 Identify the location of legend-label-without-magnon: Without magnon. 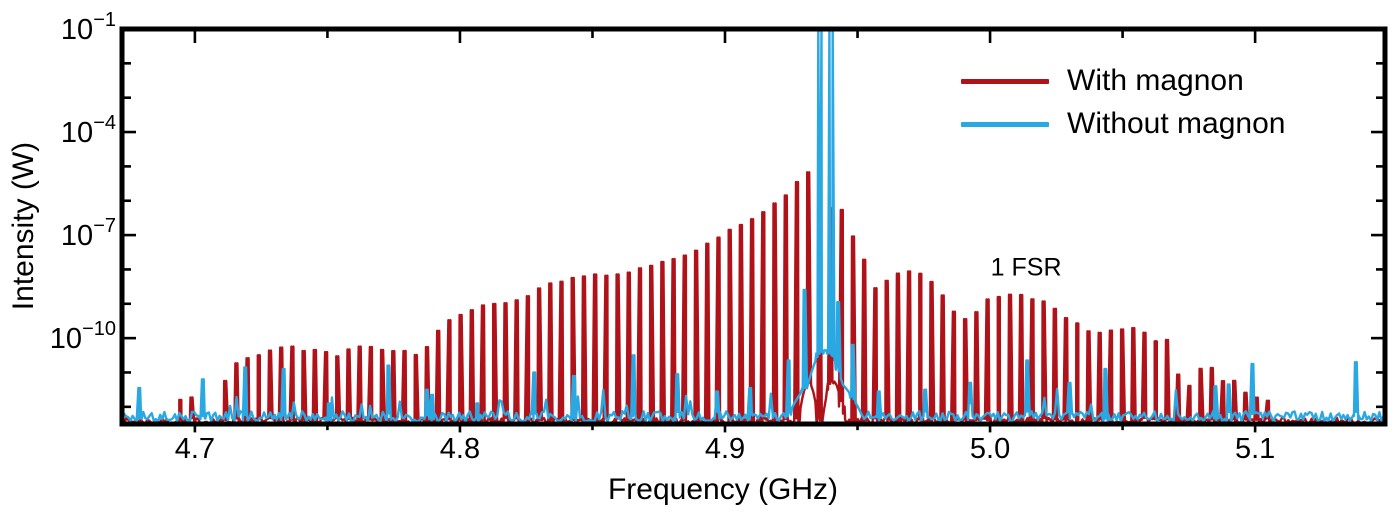
(1176, 123).